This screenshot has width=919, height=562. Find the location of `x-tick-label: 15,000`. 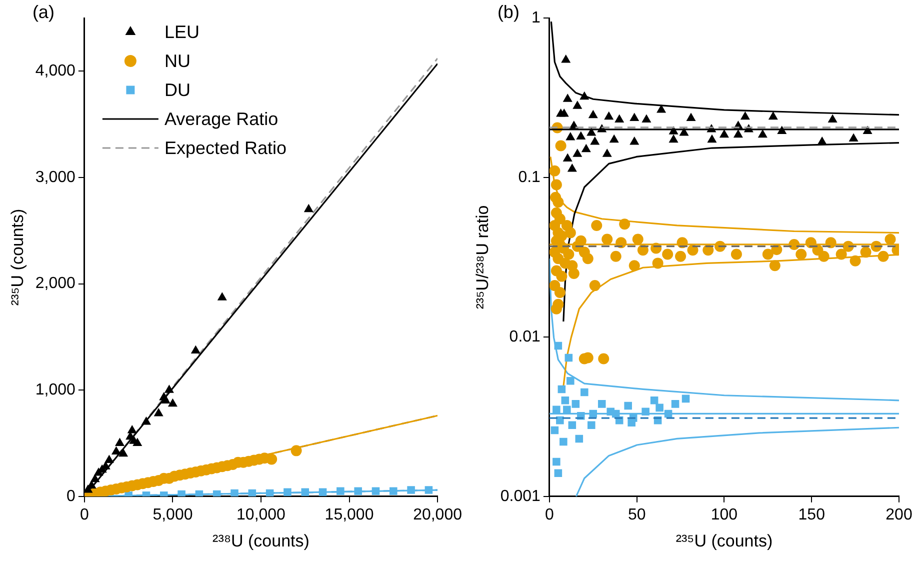

x-tick-label: 15,000 is located at coordinates (349, 515).